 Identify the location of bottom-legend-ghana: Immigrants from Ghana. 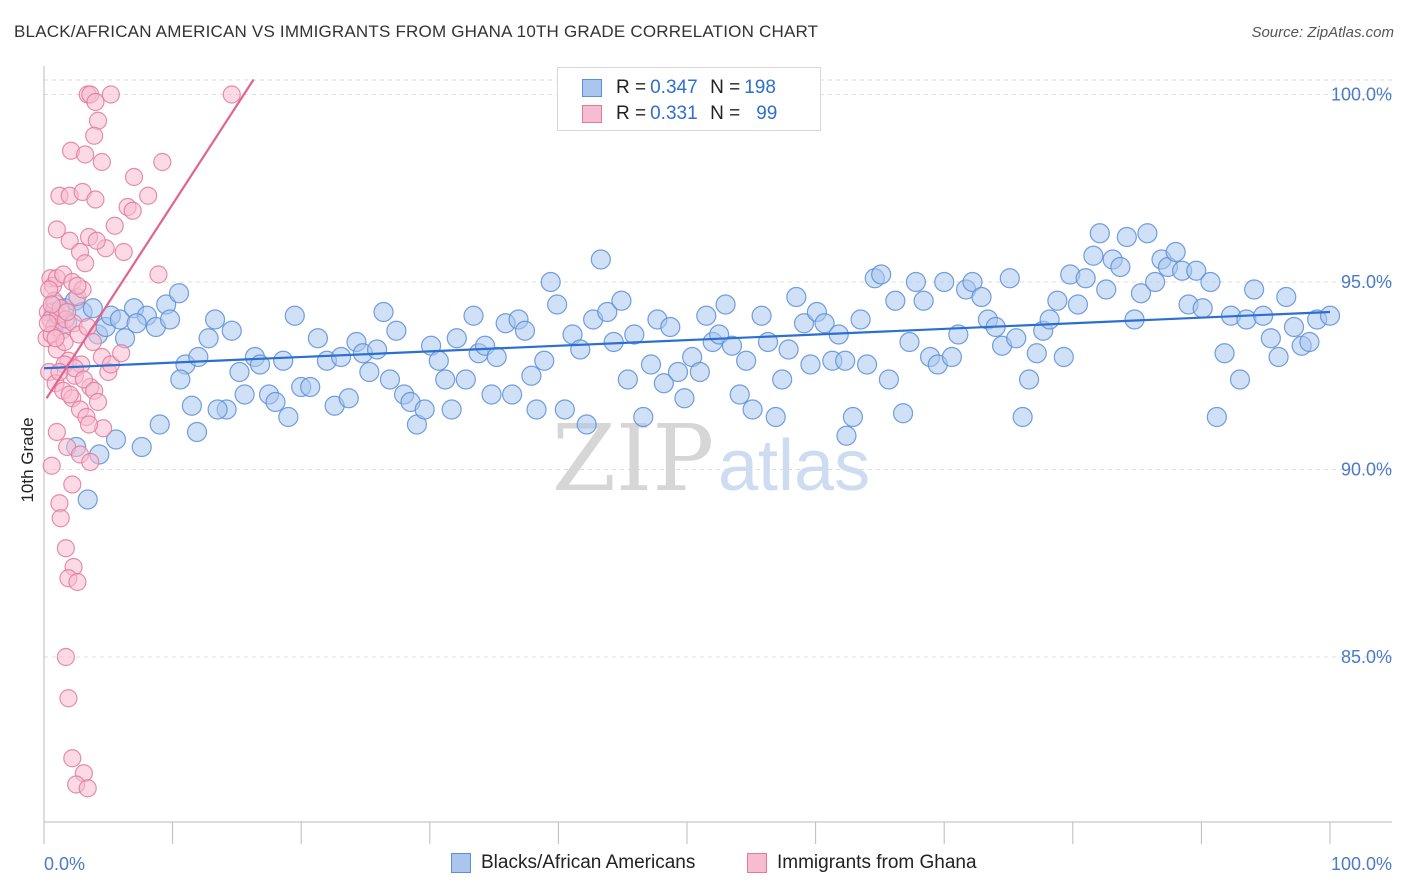
(862, 863).